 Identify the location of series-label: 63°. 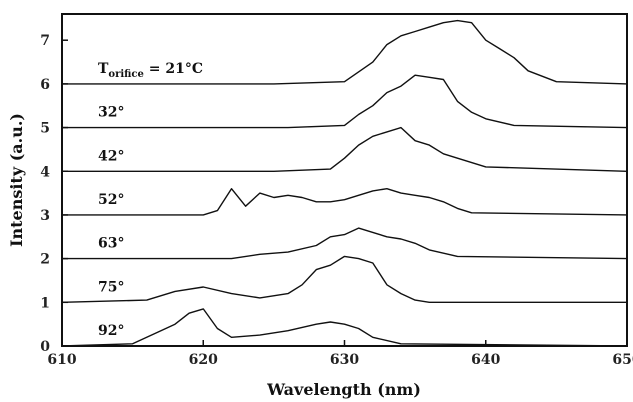
(111, 244).